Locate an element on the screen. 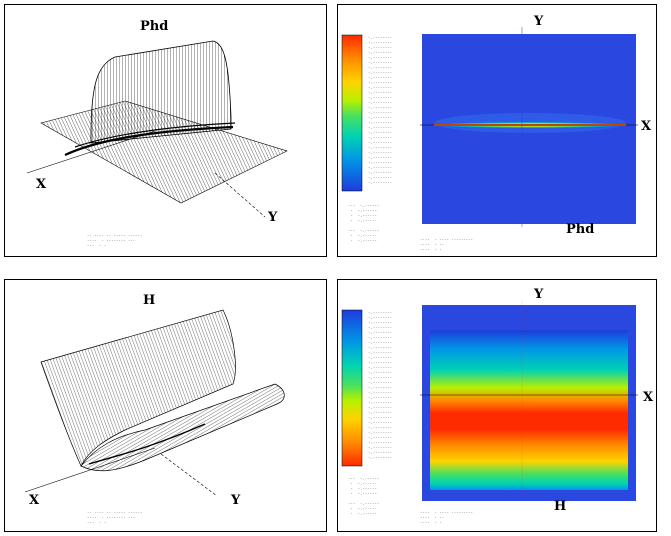 The width and height of the screenshot is (671, 536). phd-surface-x-label: X is located at coordinates (41, 184).